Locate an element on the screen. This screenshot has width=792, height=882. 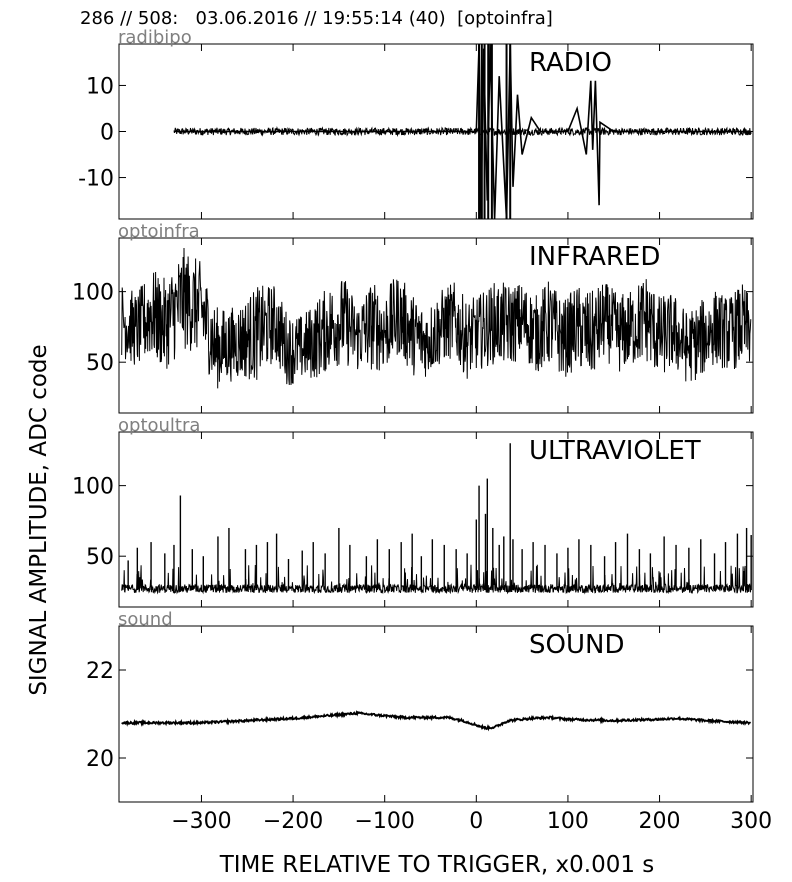
x-tick-label: 300 is located at coordinates (751, 821).